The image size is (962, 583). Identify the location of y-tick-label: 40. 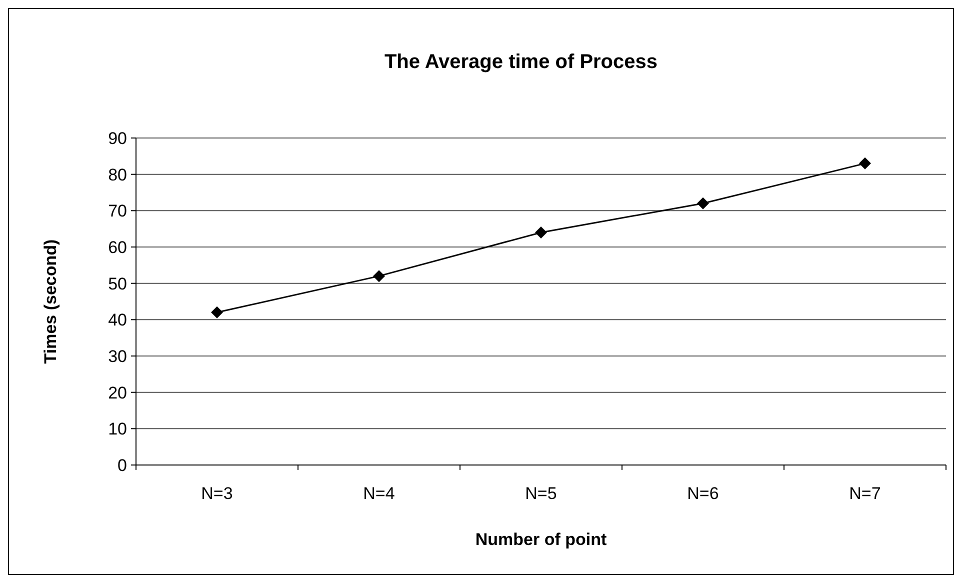
(117, 320).